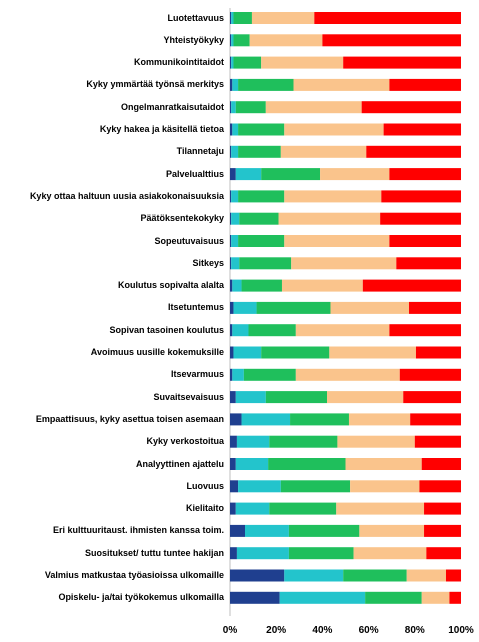 The width and height of the screenshot is (479, 642). What do you see at coordinates (179, 463) in the screenshot?
I see `category-label: Analyyttinen ajattelu` at bounding box center [179, 463].